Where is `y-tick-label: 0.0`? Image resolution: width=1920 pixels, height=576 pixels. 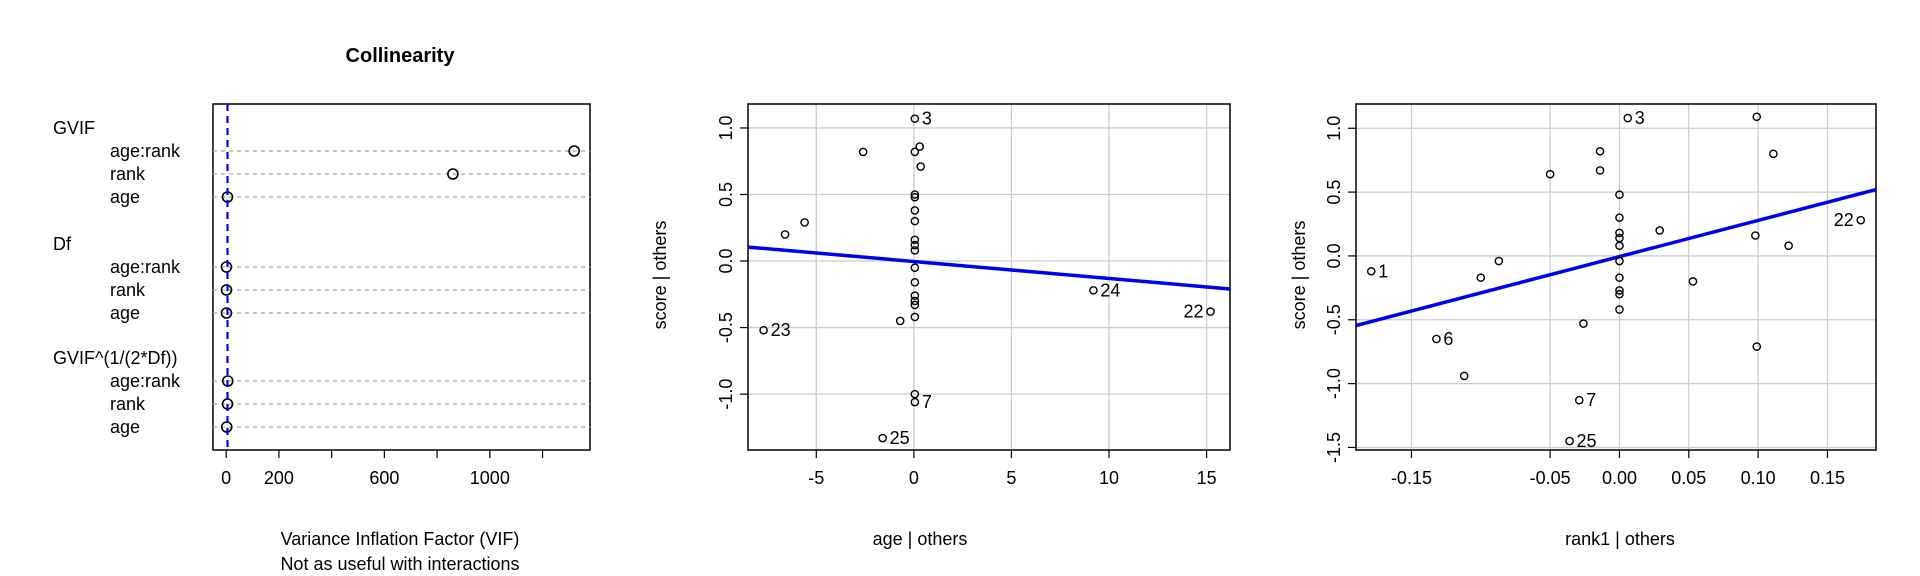 y-tick-label: 0.0 is located at coordinates (726, 261).